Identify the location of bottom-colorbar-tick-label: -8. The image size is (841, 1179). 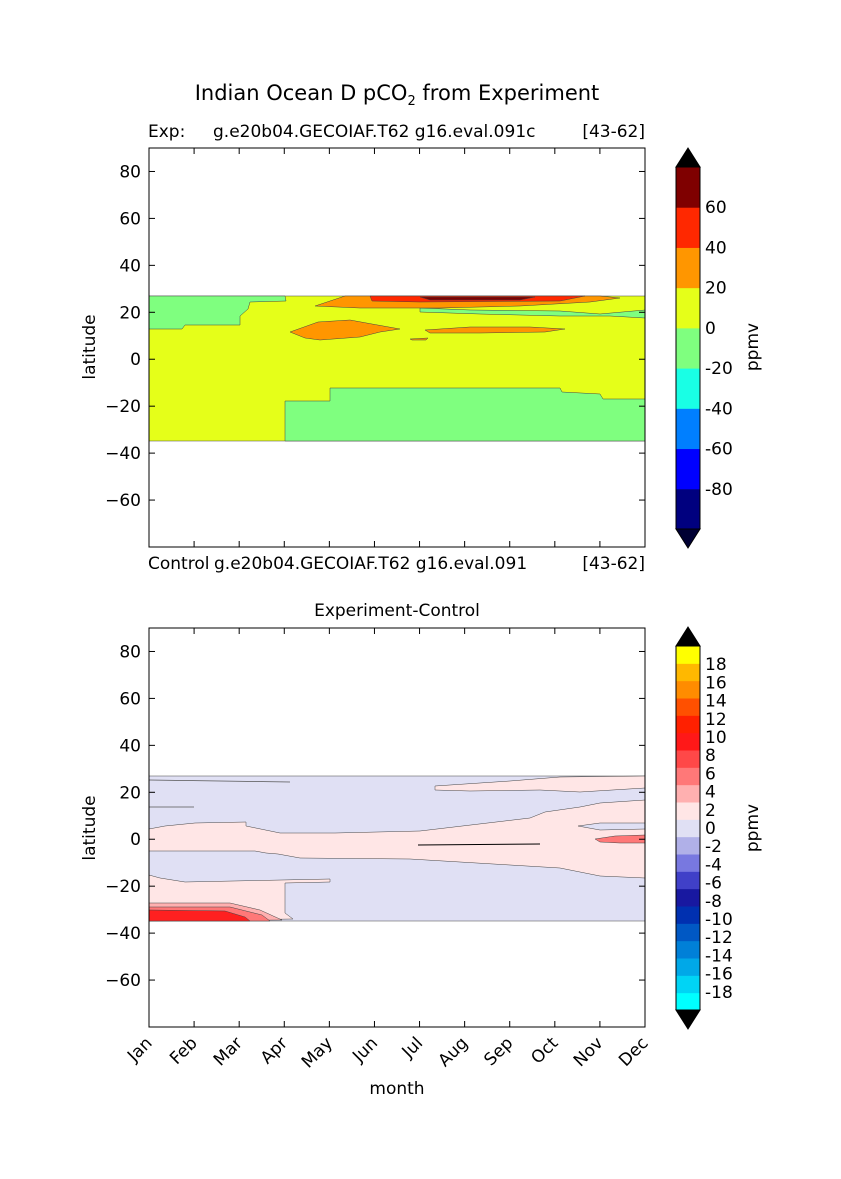
(713, 902).